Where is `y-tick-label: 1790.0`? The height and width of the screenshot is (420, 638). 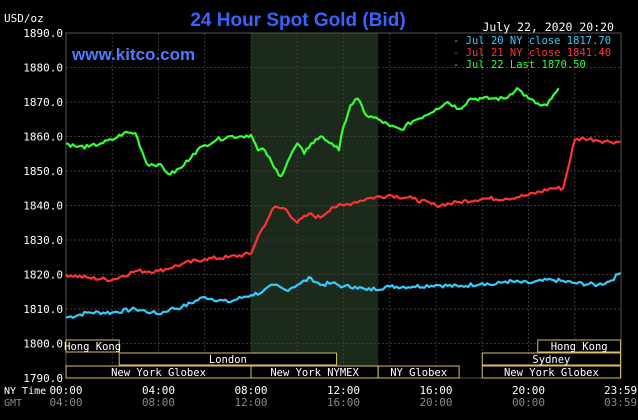
y-tick-label: 1790.0 is located at coordinates (43, 378).